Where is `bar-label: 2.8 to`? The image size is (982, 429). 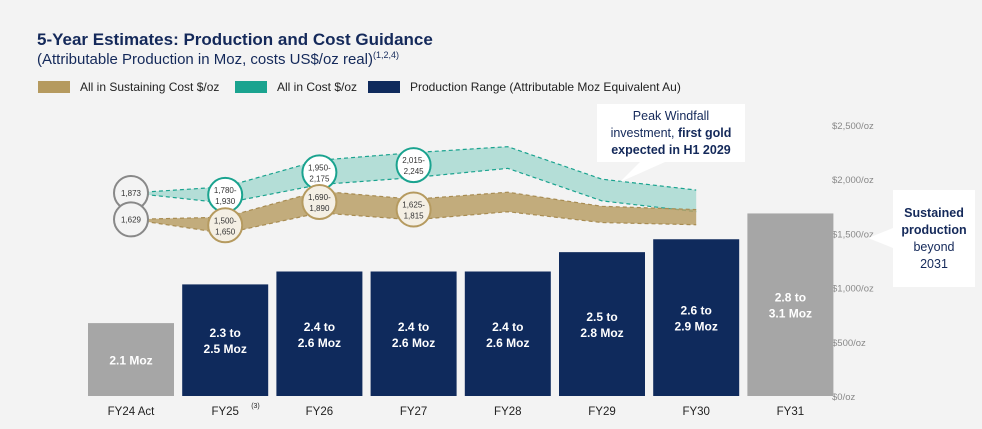 bar-label: 2.8 to is located at coordinates (790, 298).